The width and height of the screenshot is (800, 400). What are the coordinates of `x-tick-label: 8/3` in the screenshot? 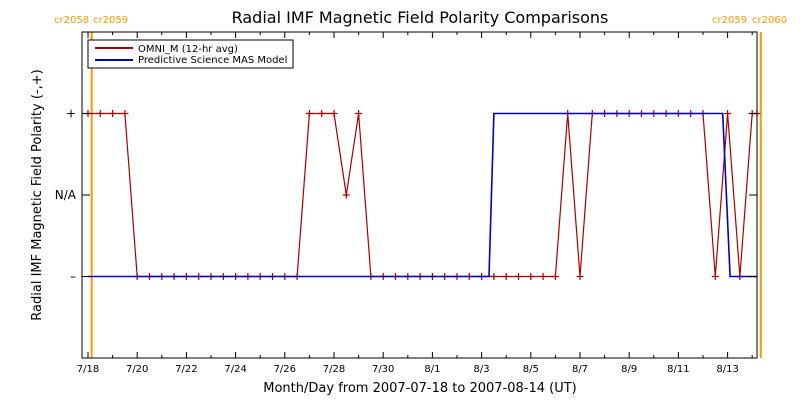 It's located at (482, 369).